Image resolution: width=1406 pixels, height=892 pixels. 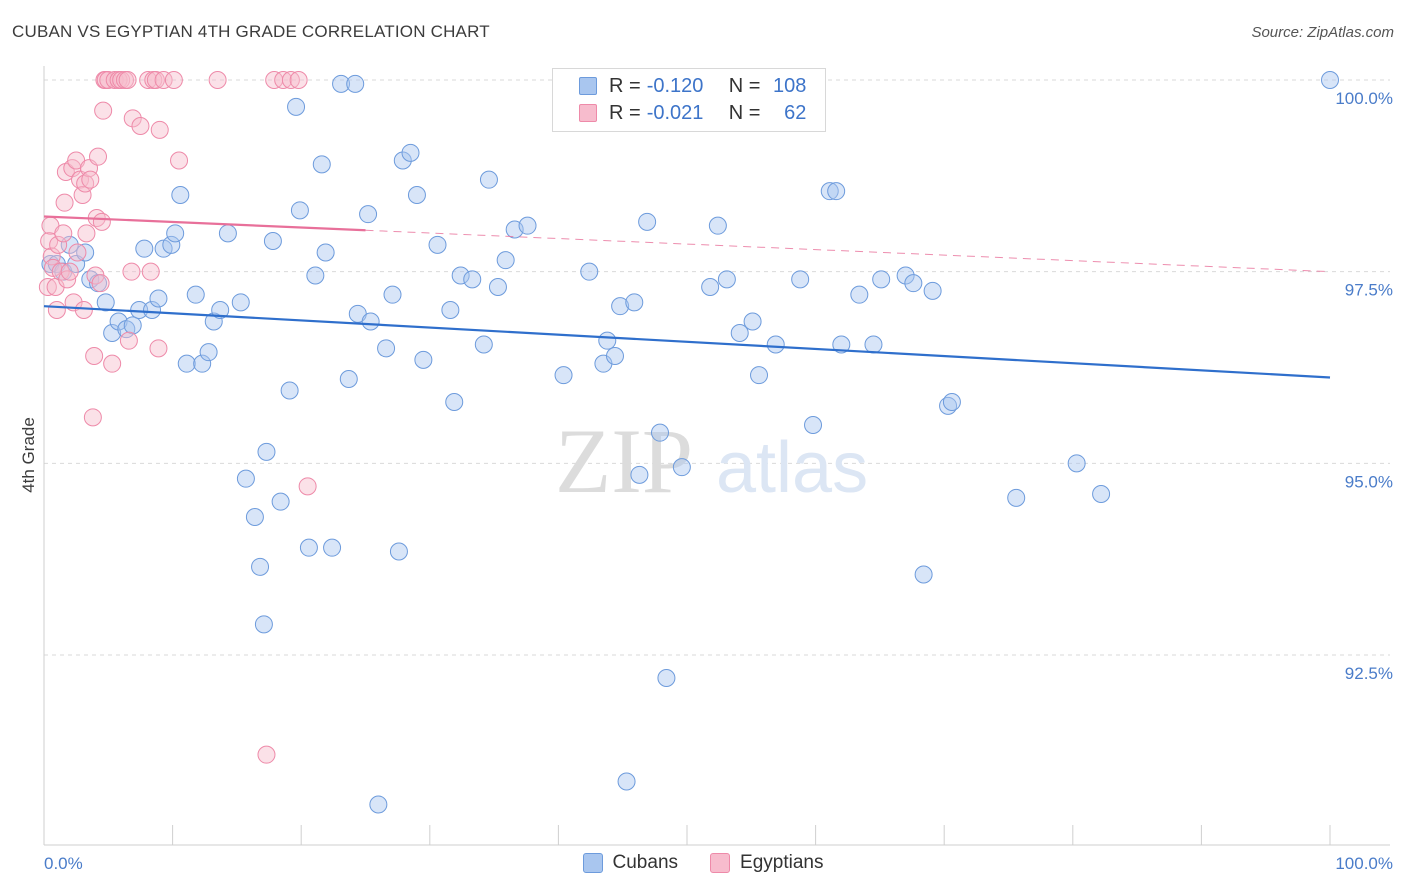 What do you see at coordinates (1369, 290) in the screenshot?
I see `y-tick-label: 97.5%` at bounding box center [1369, 290].